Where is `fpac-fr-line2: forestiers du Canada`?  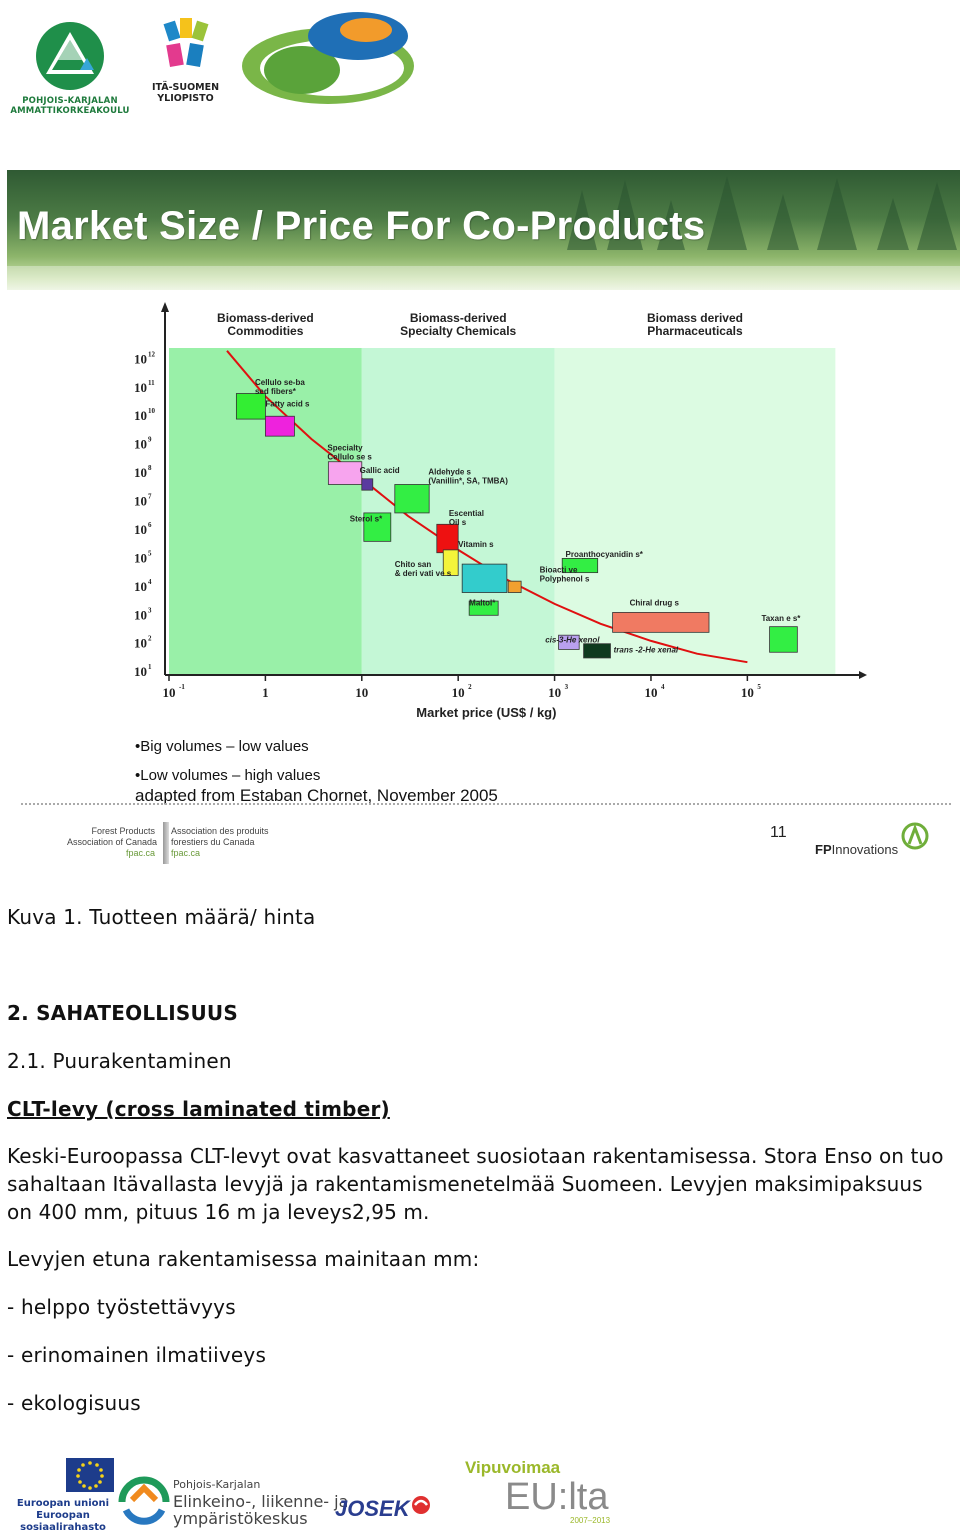 fpac-fr-line2: forestiers du Canada is located at coordinates (213, 842).